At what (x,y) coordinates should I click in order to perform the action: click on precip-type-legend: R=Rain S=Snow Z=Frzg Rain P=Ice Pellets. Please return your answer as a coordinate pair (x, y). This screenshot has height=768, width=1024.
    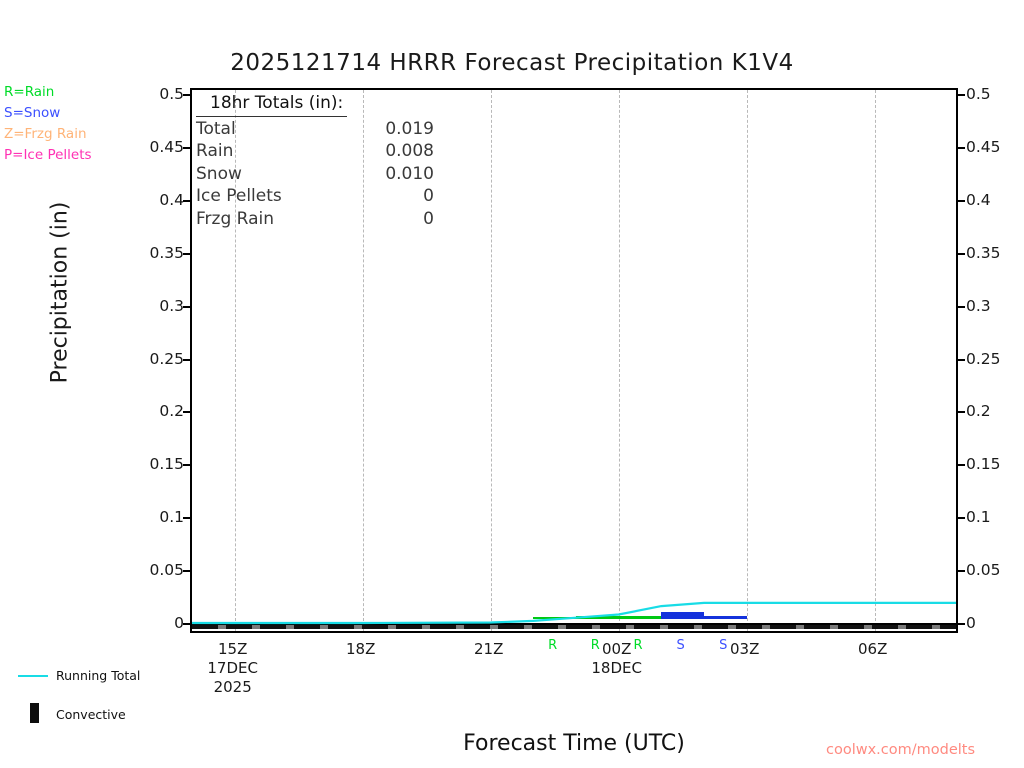
    Looking at the image, I should click on (48, 124).